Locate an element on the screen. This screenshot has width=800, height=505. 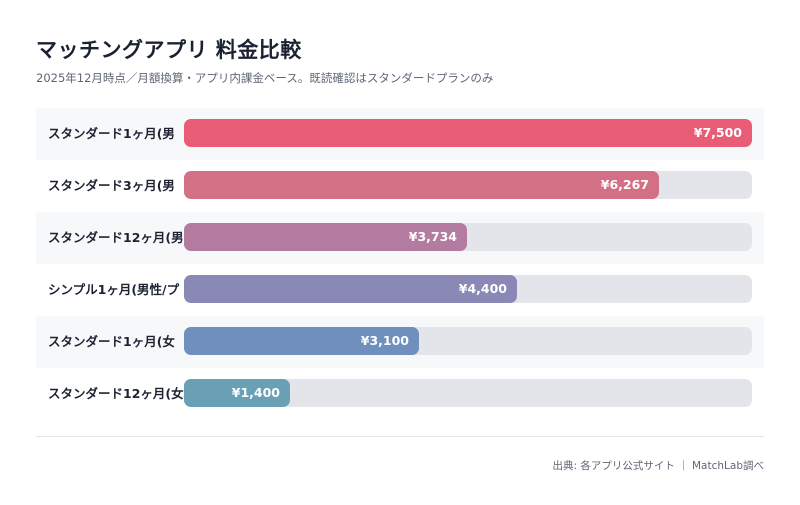
bar-fill: ¥4,400 is located at coordinates (350, 289).